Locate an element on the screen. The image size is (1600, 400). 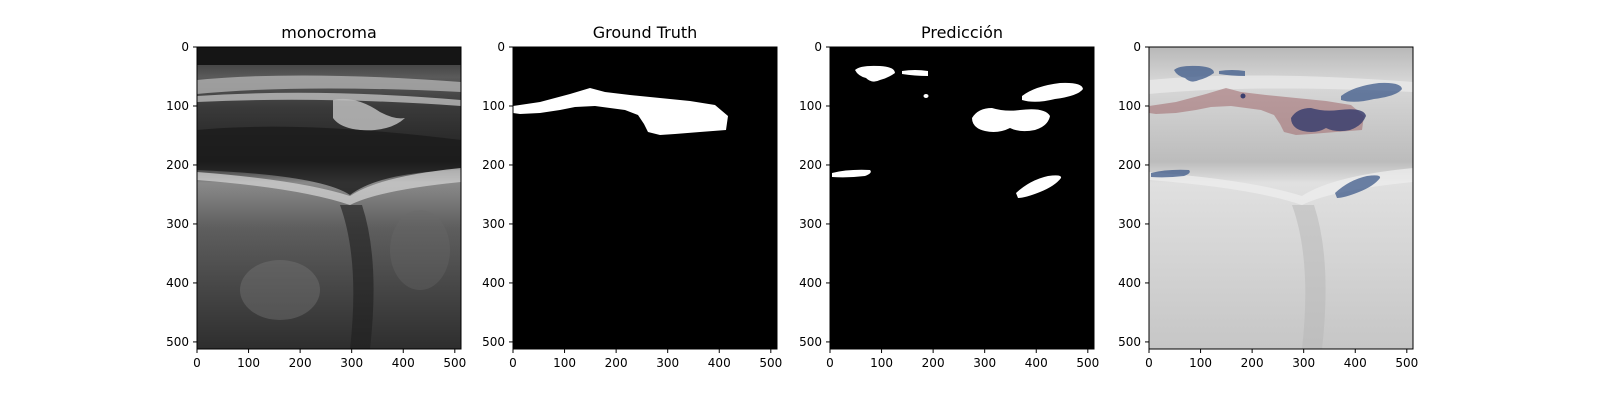
panel-title: monocroma is located at coordinates (329, 32).